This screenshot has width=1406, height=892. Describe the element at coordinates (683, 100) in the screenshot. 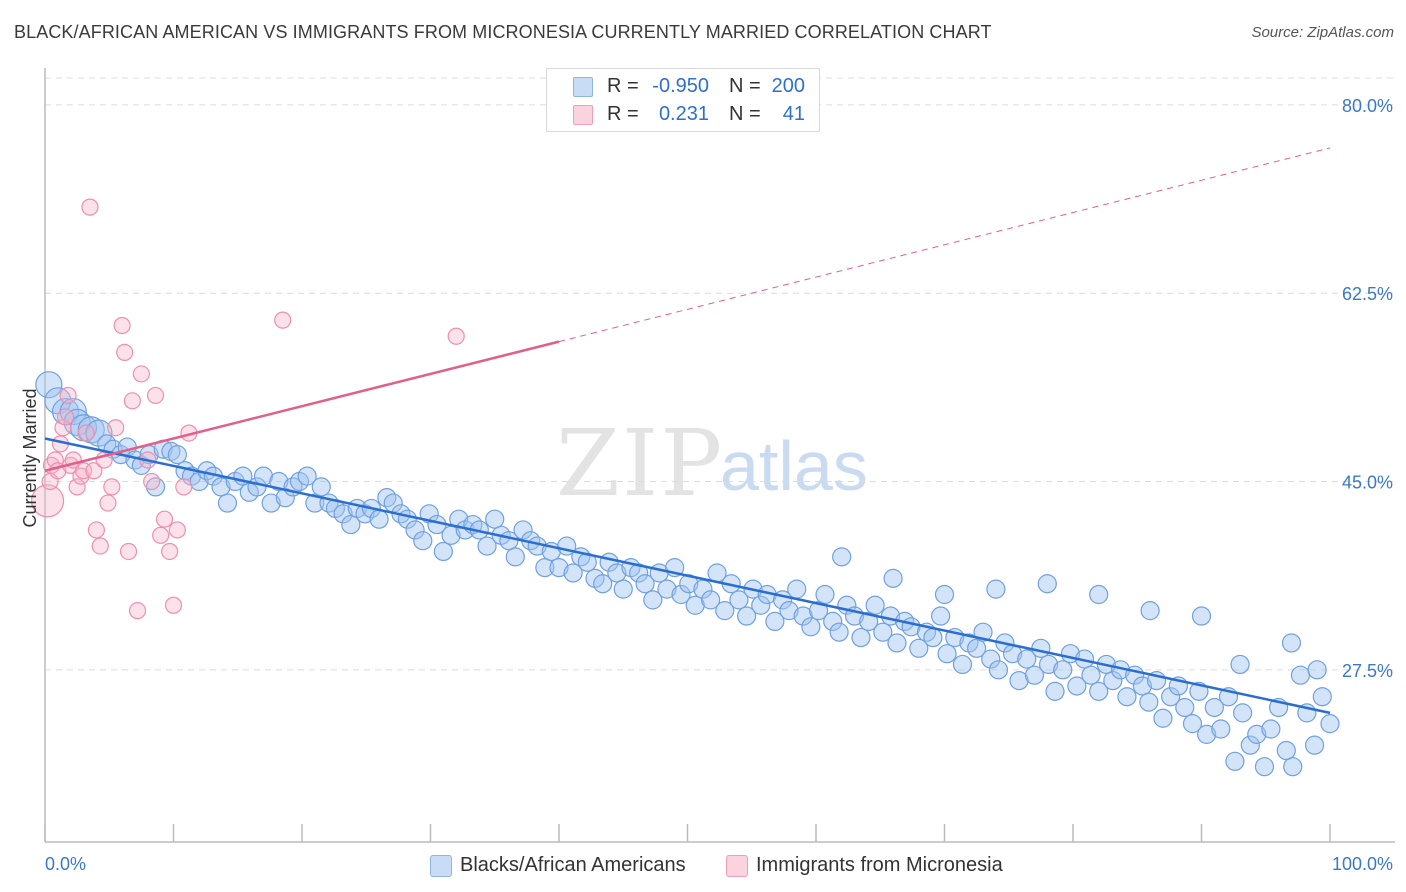

I see `correlation-legend: R = -0.950 N = 200 R = 0.231 N = 41` at that location.